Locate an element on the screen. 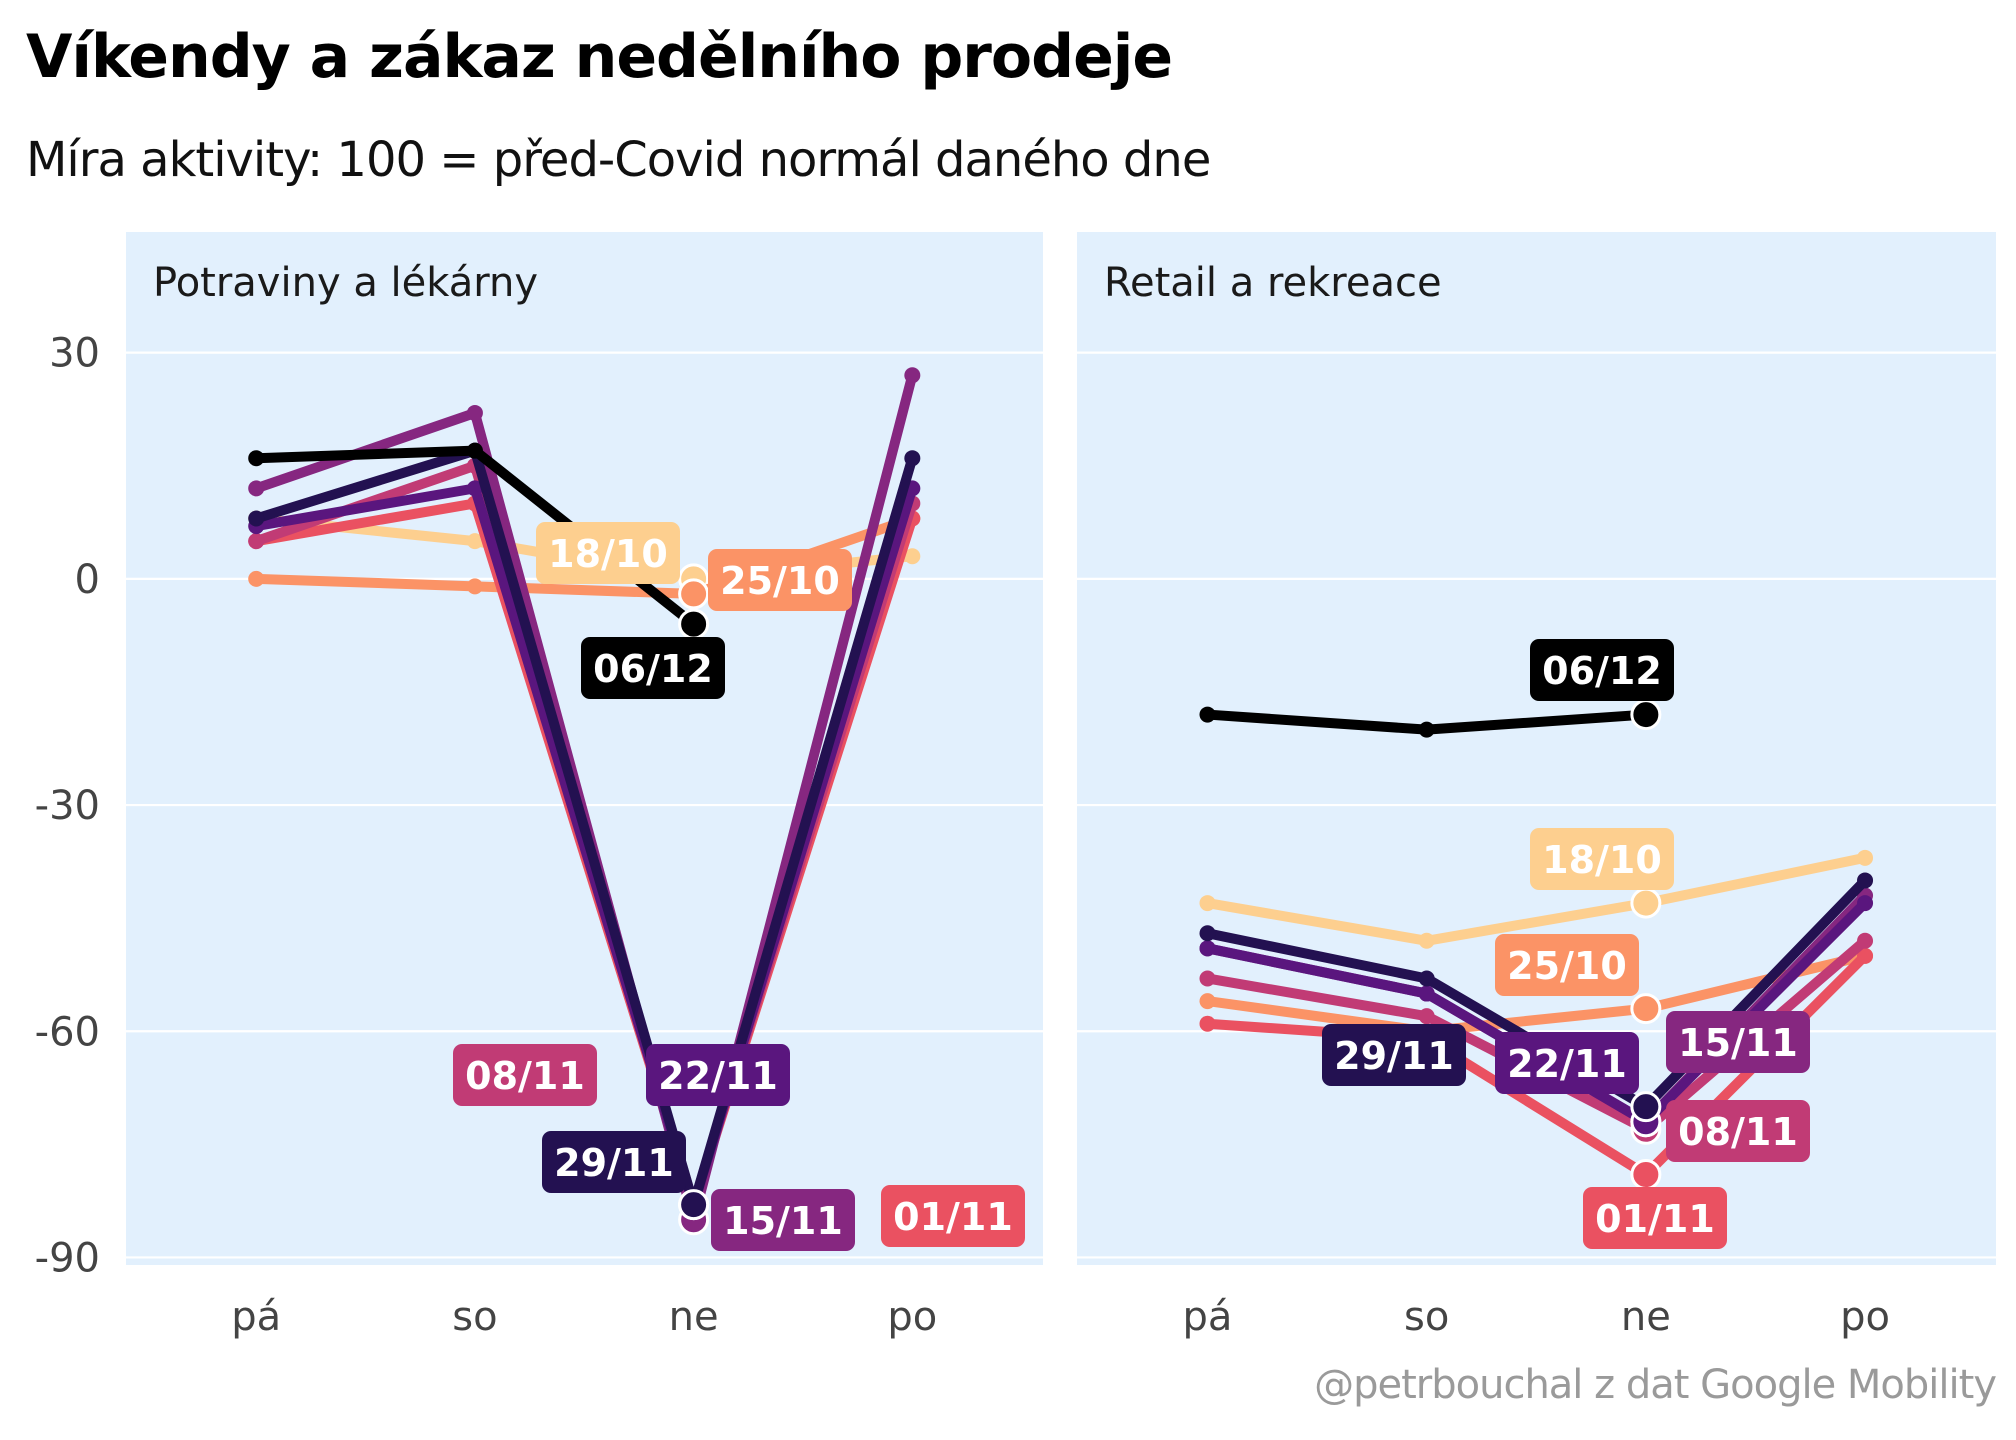  panel-title-potraviny: Potraviny a lékárny is located at coordinates (345, 283).